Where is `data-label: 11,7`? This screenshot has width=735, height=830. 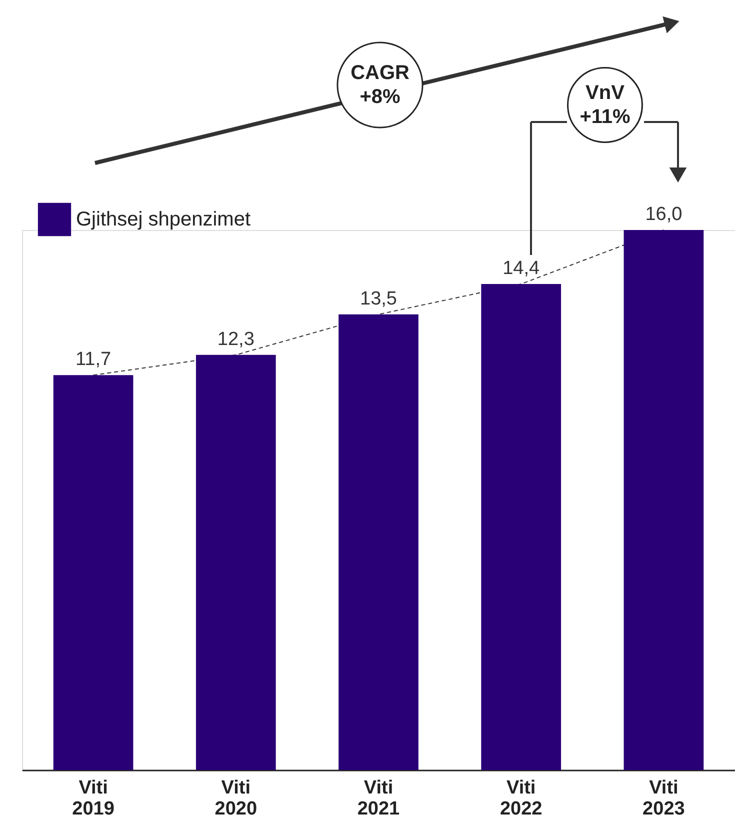 data-label: 11,7 is located at coordinates (94, 359).